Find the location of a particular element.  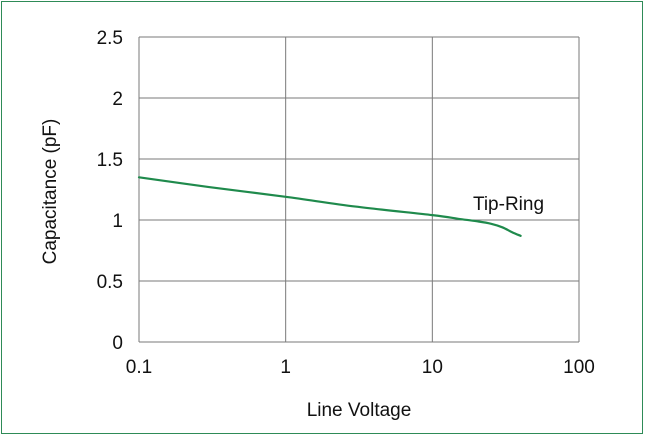

y-tick-label: 1 is located at coordinates (117, 221).